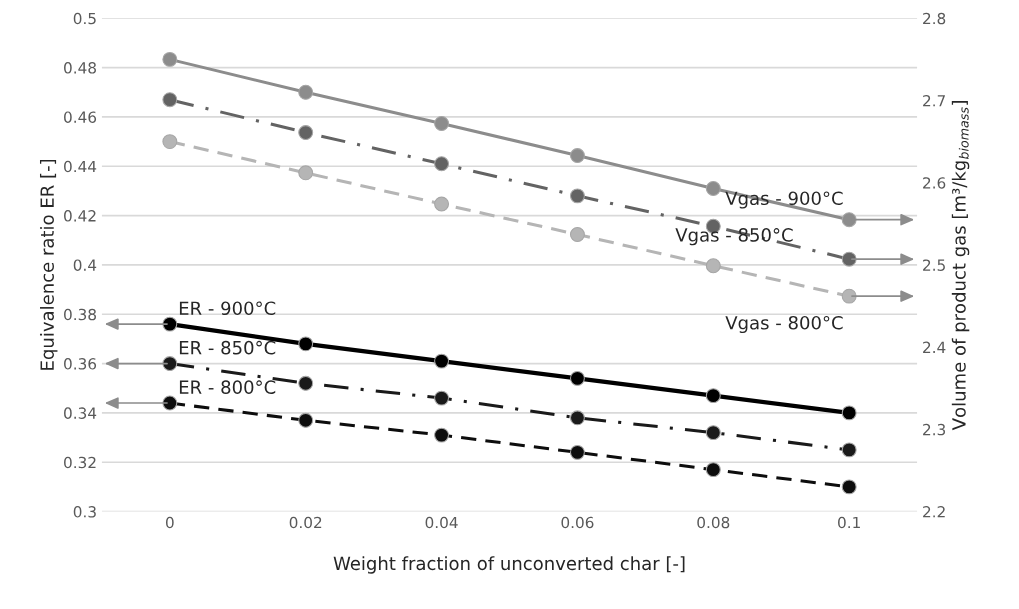  I want to click on y-tick-label: 0.42, so click(80, 216).